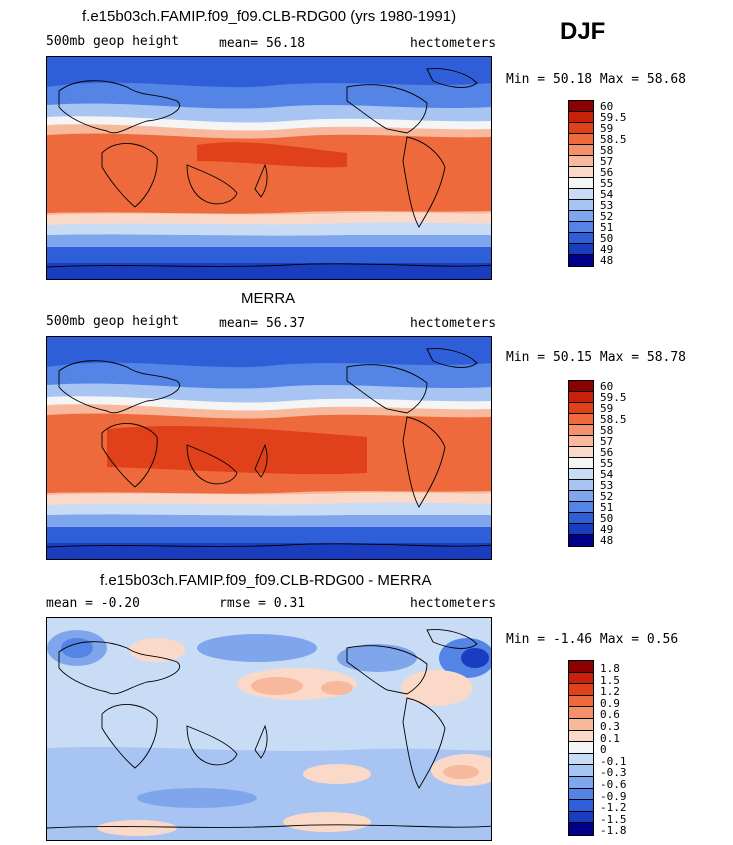 This screenshot has width=733, height=845. I want to click on panel-diff-minmax: Min = -1.46 Max = 0.56, so click(592, 639).